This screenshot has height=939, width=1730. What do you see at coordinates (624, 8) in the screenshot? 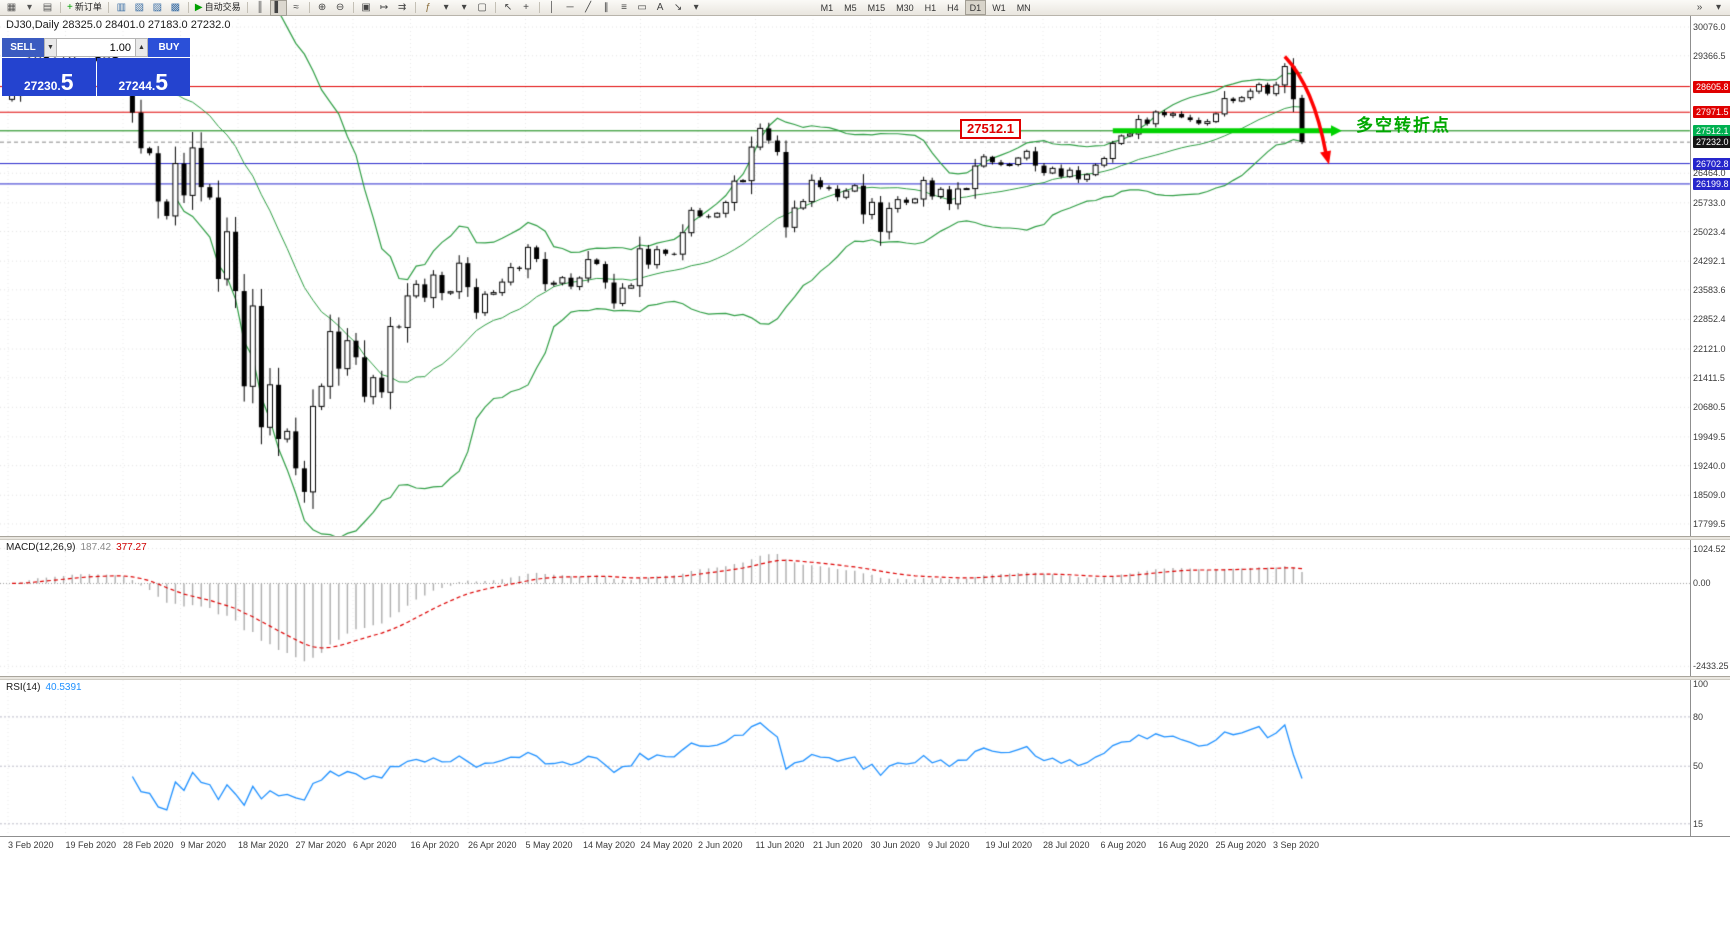
I see `fibonacci-icon: ≡` at bounding box center [624, 8].